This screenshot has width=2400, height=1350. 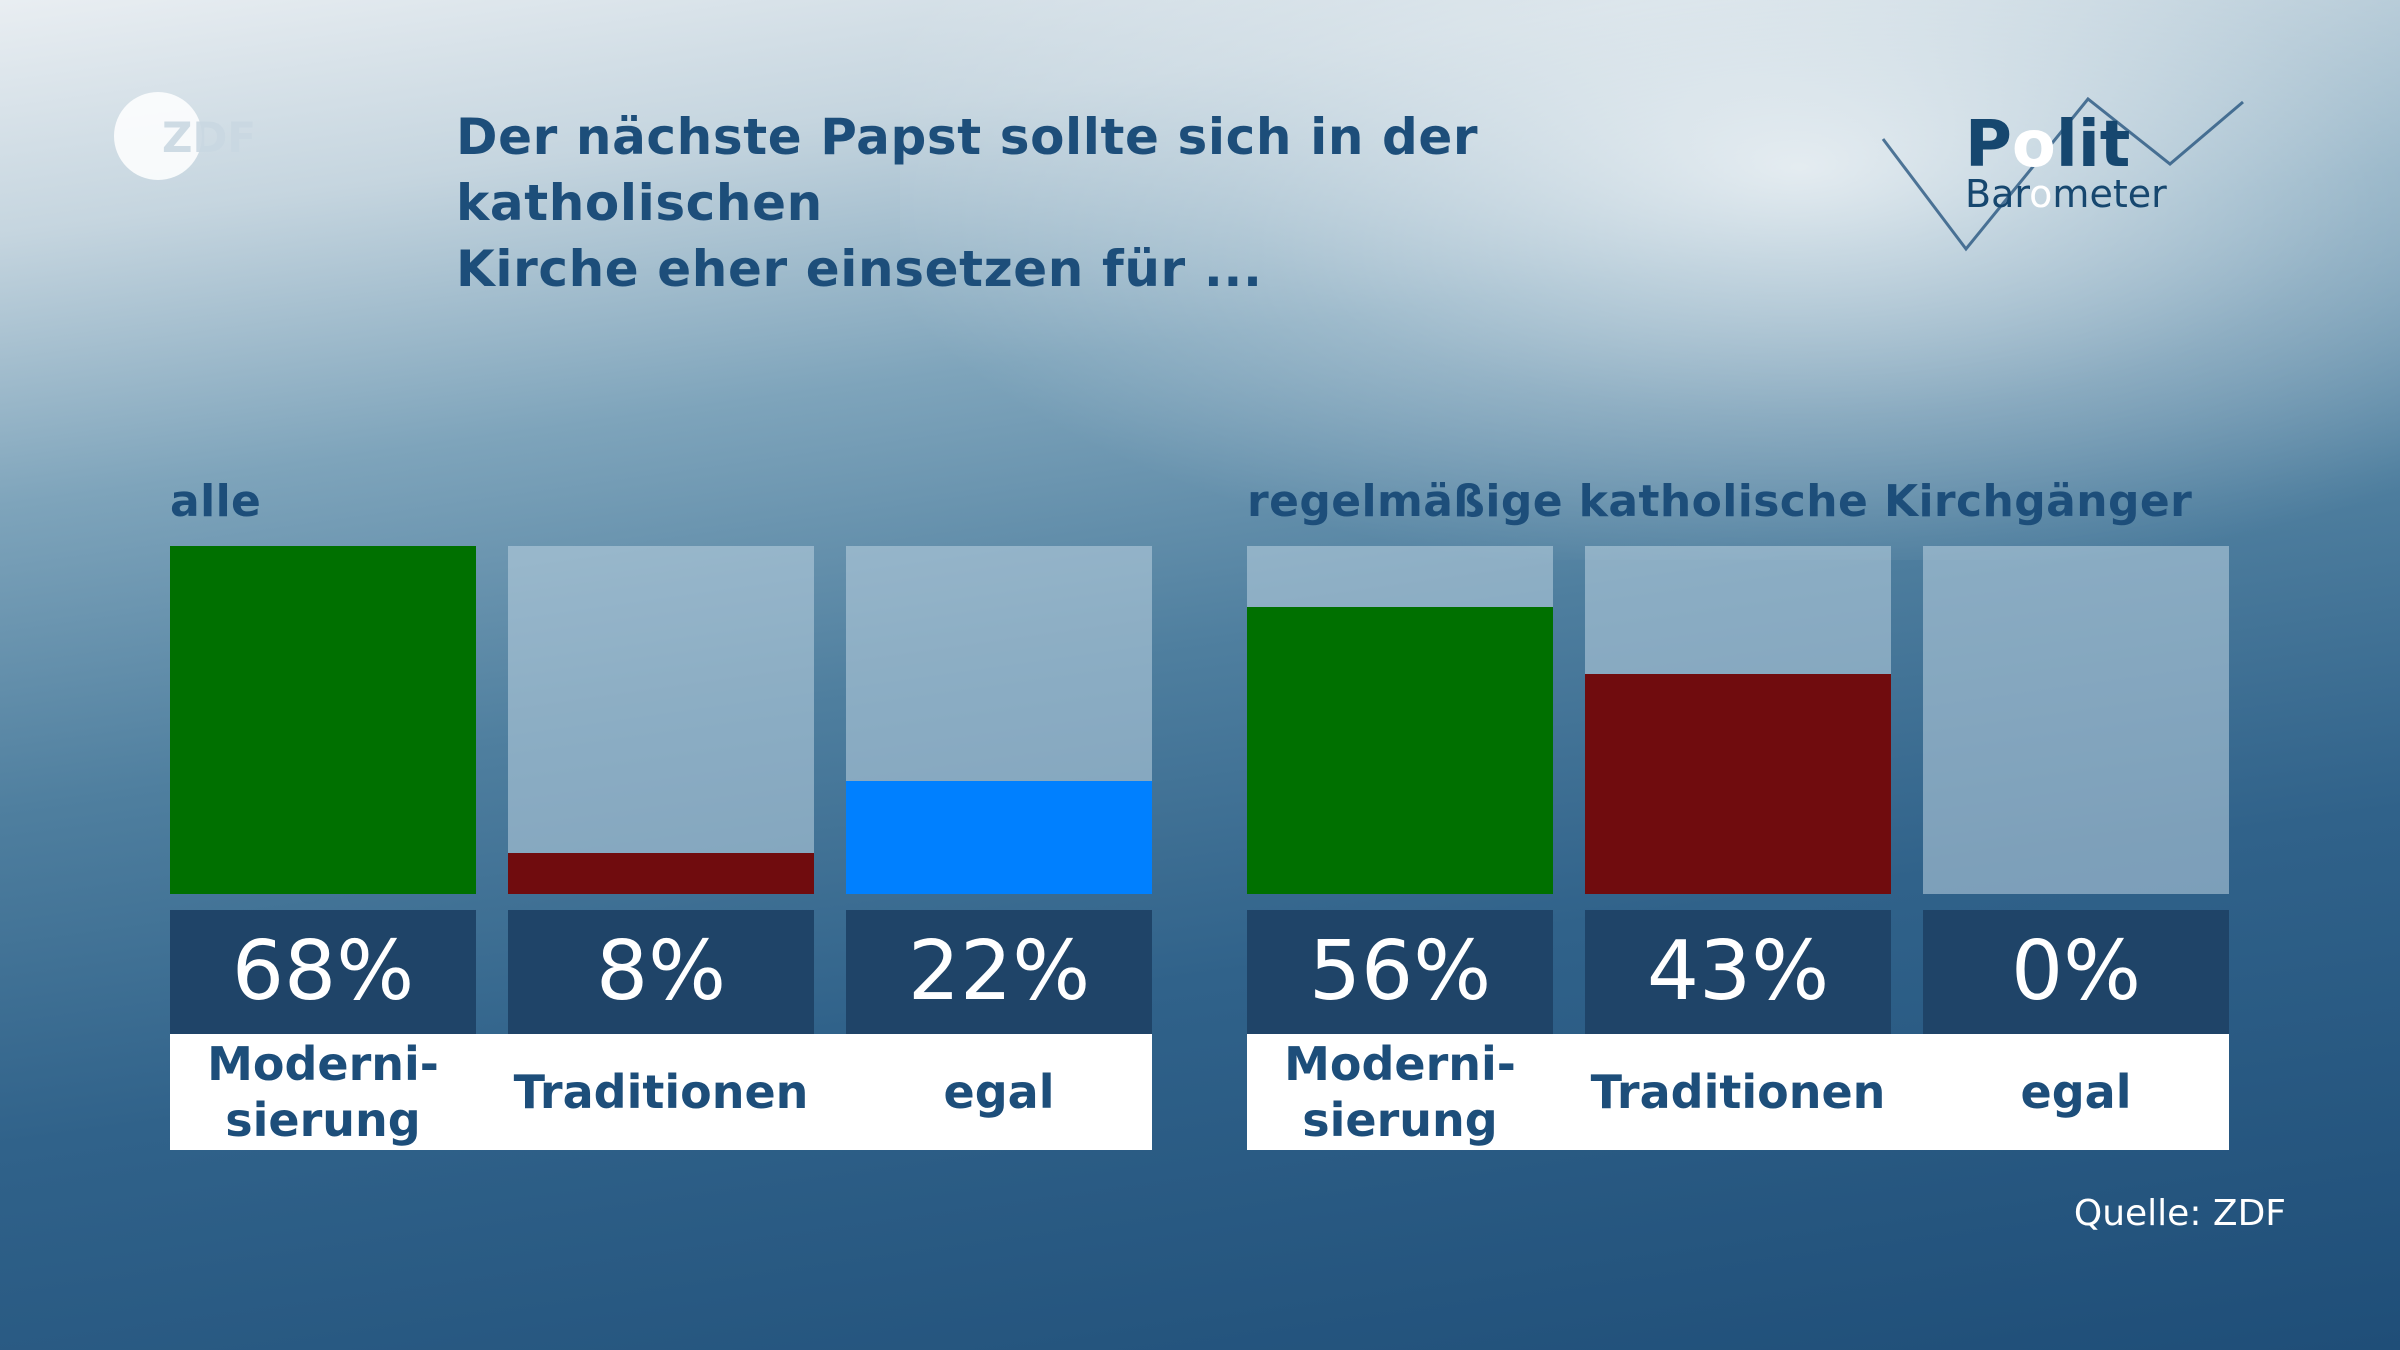 I want to click on category-label-1-2: Traditionen, so click(x=661, y=1092).